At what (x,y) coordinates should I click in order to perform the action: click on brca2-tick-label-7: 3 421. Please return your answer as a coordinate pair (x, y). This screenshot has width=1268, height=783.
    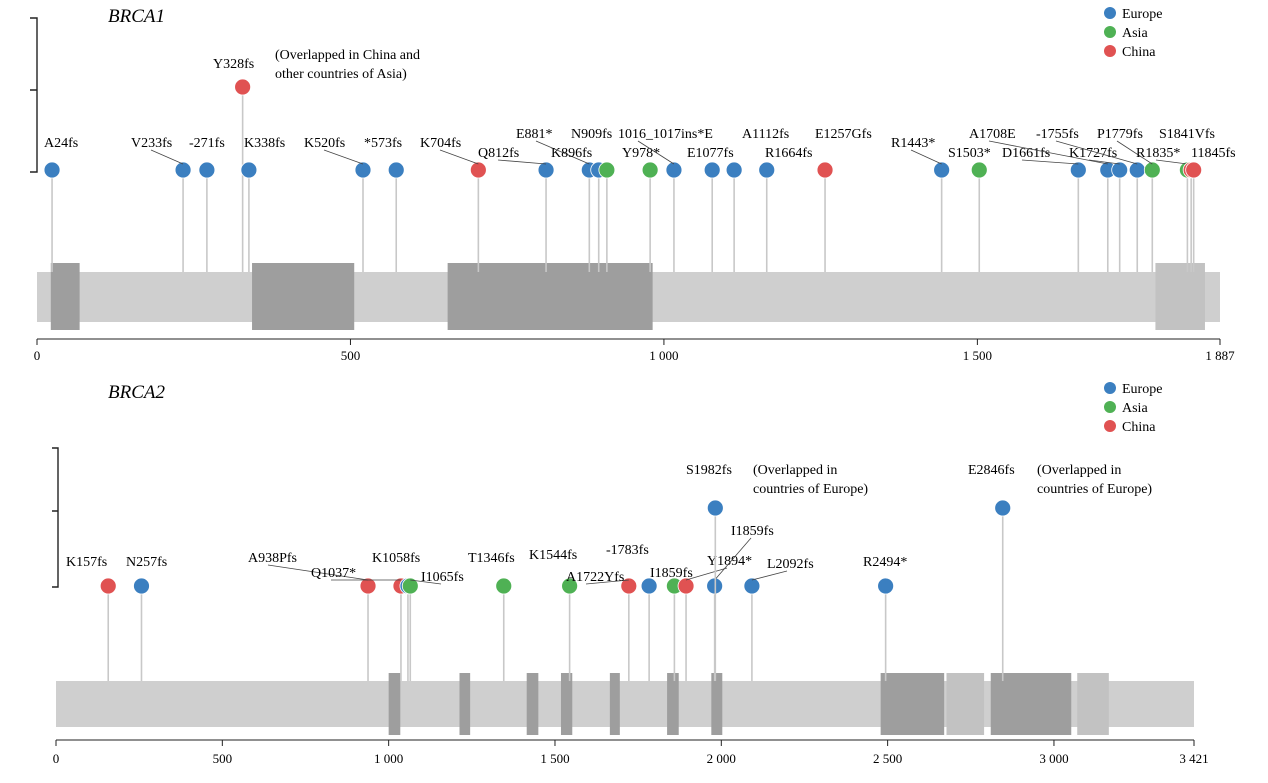
    Looking at the image, I should click on (1193, 758).